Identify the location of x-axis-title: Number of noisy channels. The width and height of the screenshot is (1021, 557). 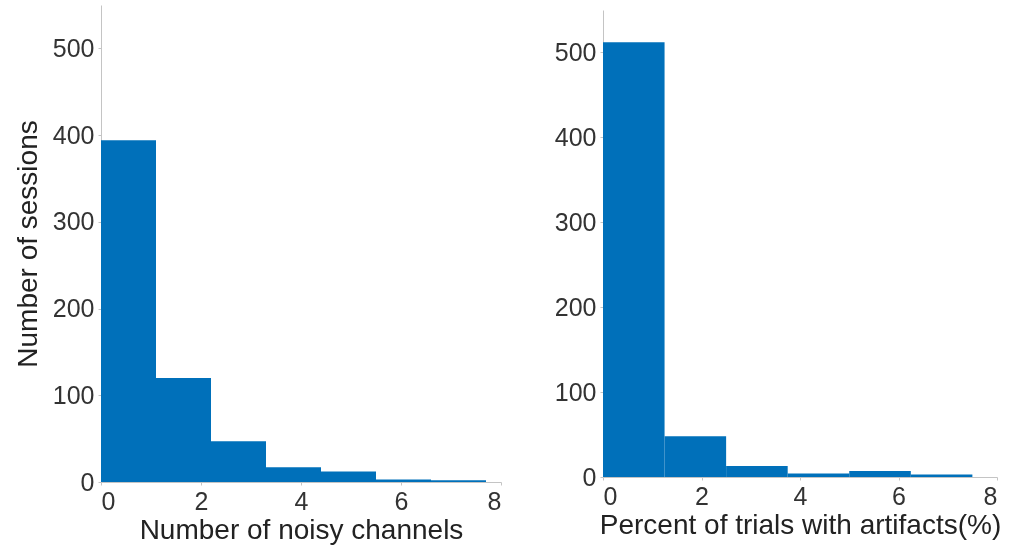
(301, 529).